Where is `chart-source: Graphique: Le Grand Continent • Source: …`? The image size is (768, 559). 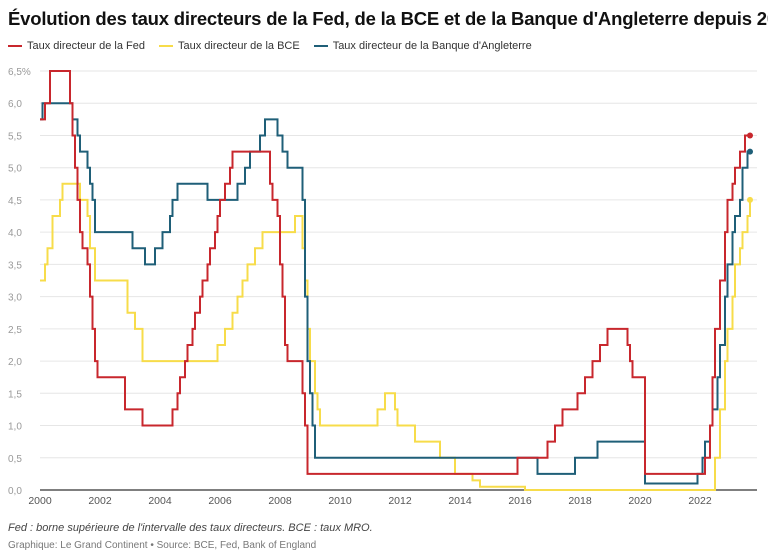 chart-source: Graphique: Le Grand Continent • Source: … is located at coordinates (162, 545).